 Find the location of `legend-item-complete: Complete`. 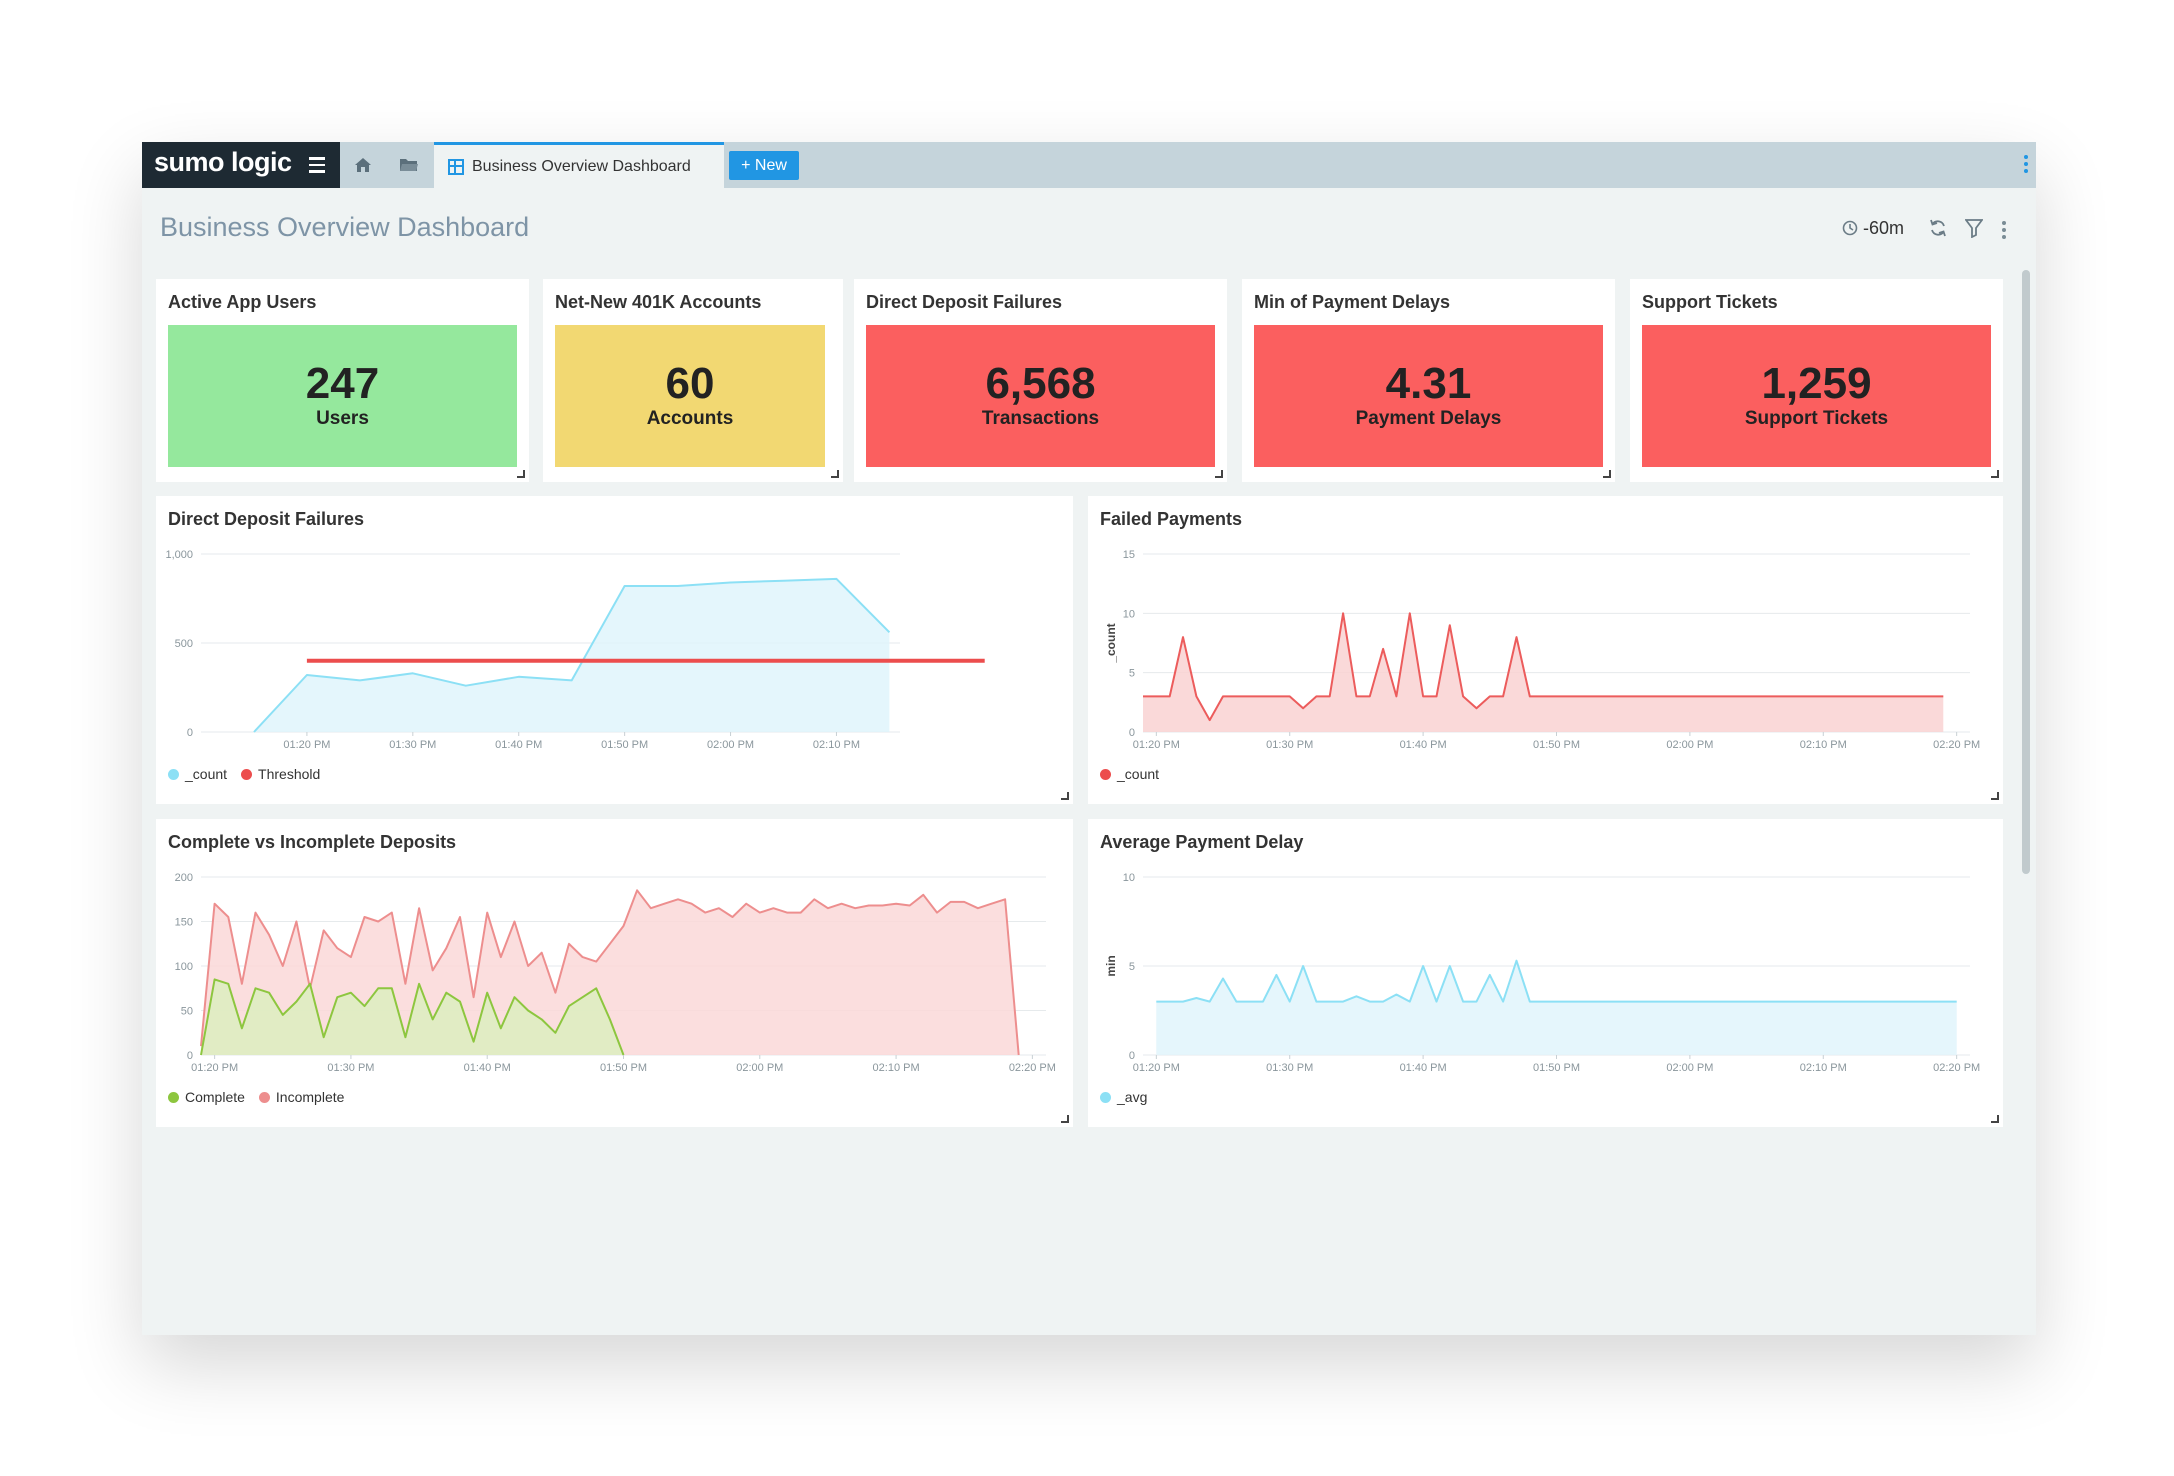

legend-item-complete: Complete is located at coordinates (206, 1097).